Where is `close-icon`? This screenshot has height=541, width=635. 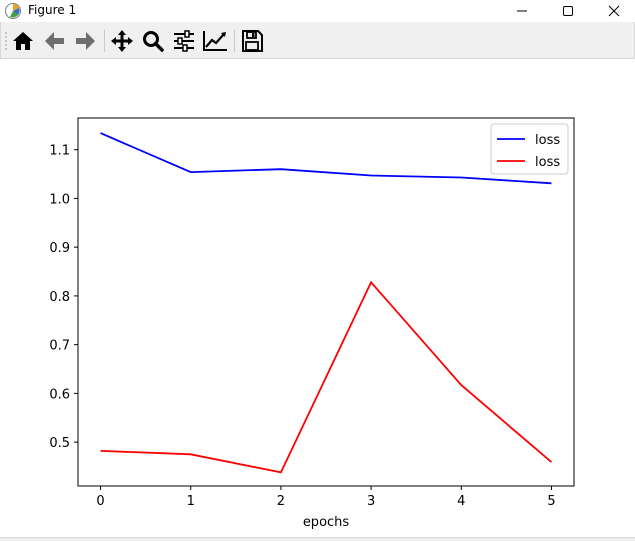
close-icon is located at coordinates (614, 11).